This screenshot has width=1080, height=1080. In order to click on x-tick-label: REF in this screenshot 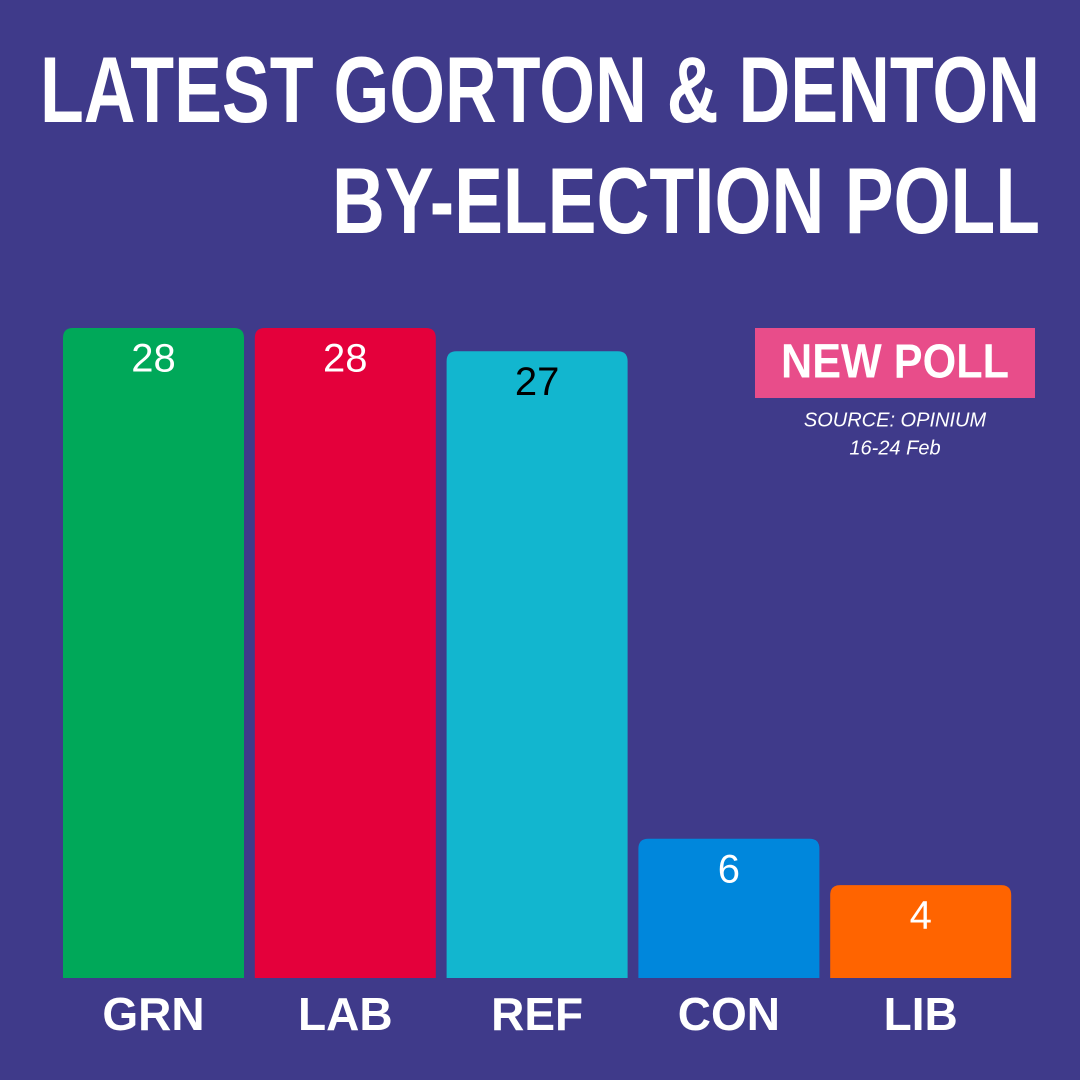, I will do `click(537, 1014)`.